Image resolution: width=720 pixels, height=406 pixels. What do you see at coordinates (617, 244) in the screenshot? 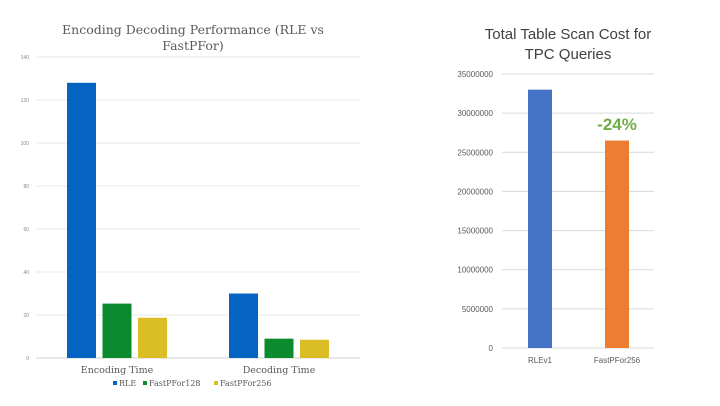
I see `bar-fastpfor256` at bounding box center [617, 244].